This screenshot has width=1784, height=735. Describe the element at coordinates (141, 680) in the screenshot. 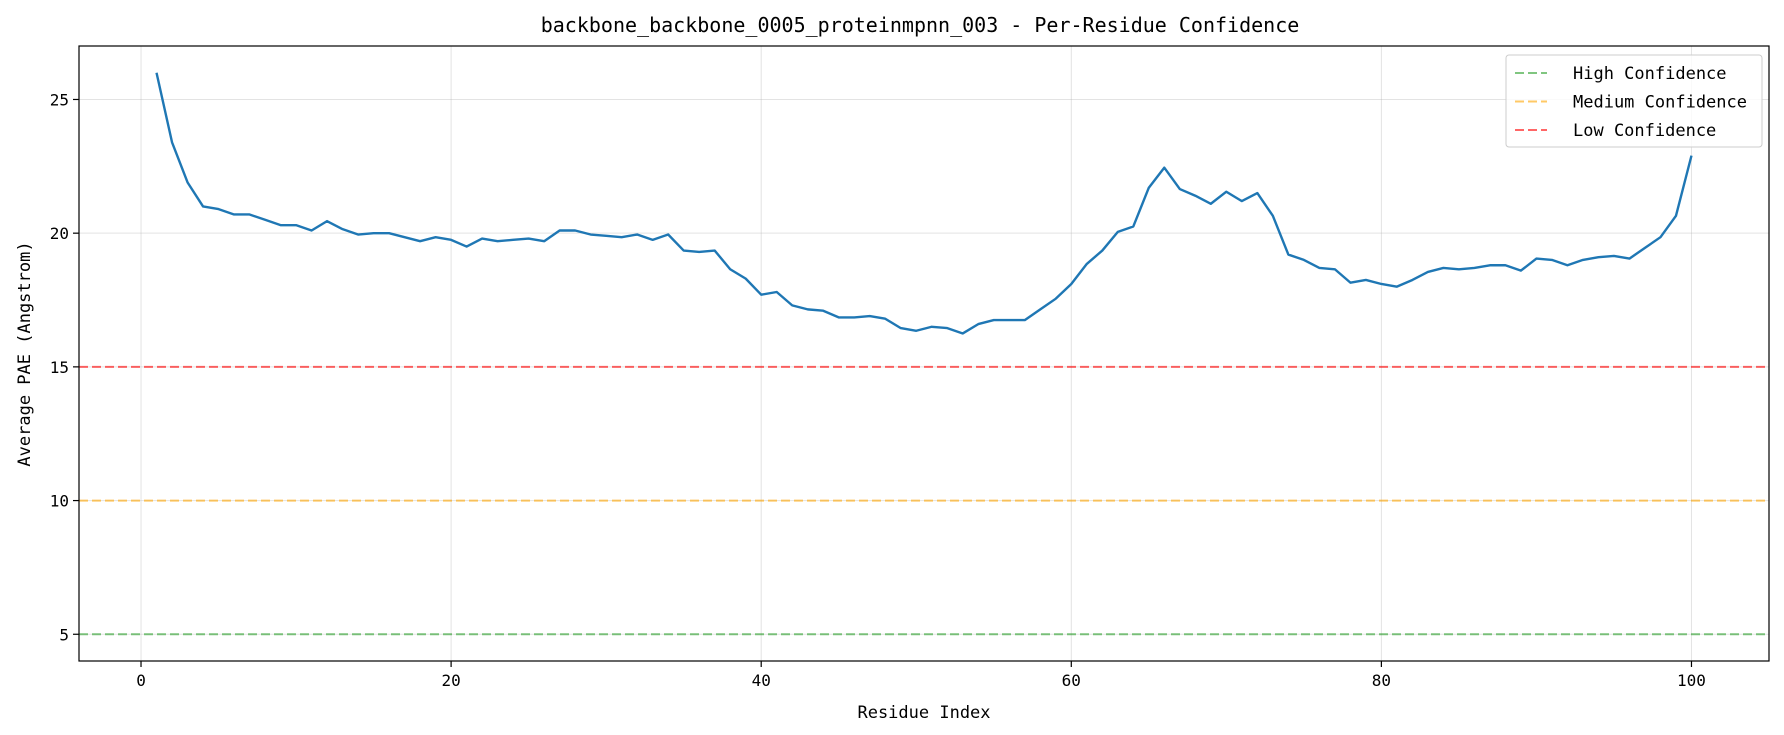

I see `x-tick-label: 0` at that location.